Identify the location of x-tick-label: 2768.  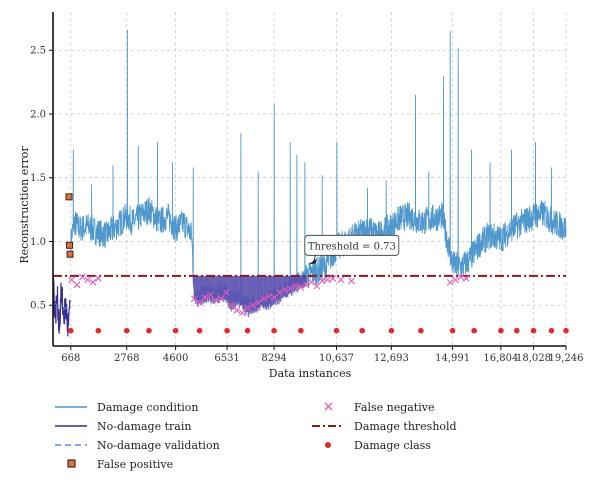
(126, 358).